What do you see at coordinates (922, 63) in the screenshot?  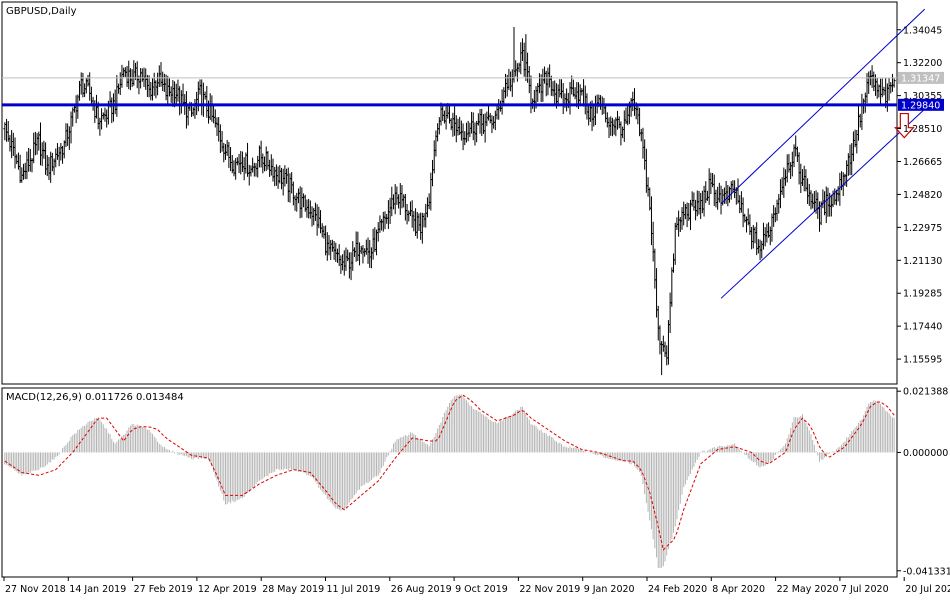 I see `price-tick-label: 1.32200` at bounding box center [922, 63].